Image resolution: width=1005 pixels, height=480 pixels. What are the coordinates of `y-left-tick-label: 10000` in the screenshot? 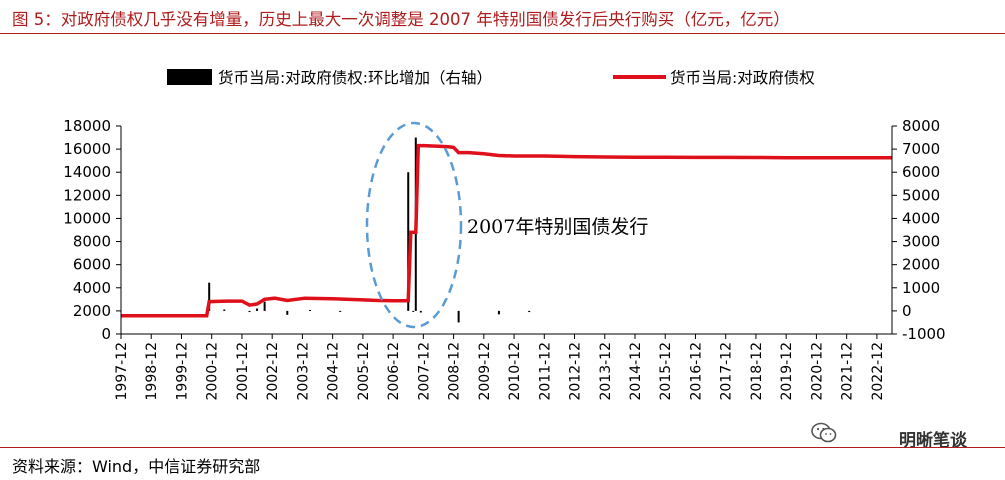 It's located at (87, 218).